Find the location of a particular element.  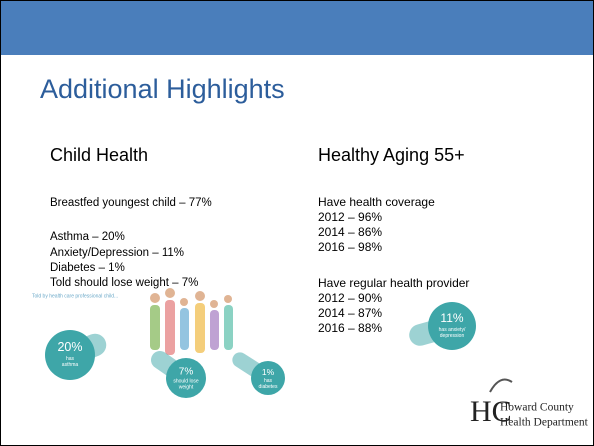

header-bar is located at coordinates (297, 28).